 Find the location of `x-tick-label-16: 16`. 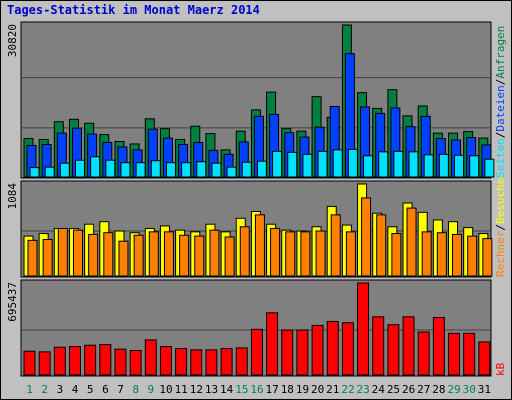

x-tick-label-16: 16 is located at coordinates (256, 389).